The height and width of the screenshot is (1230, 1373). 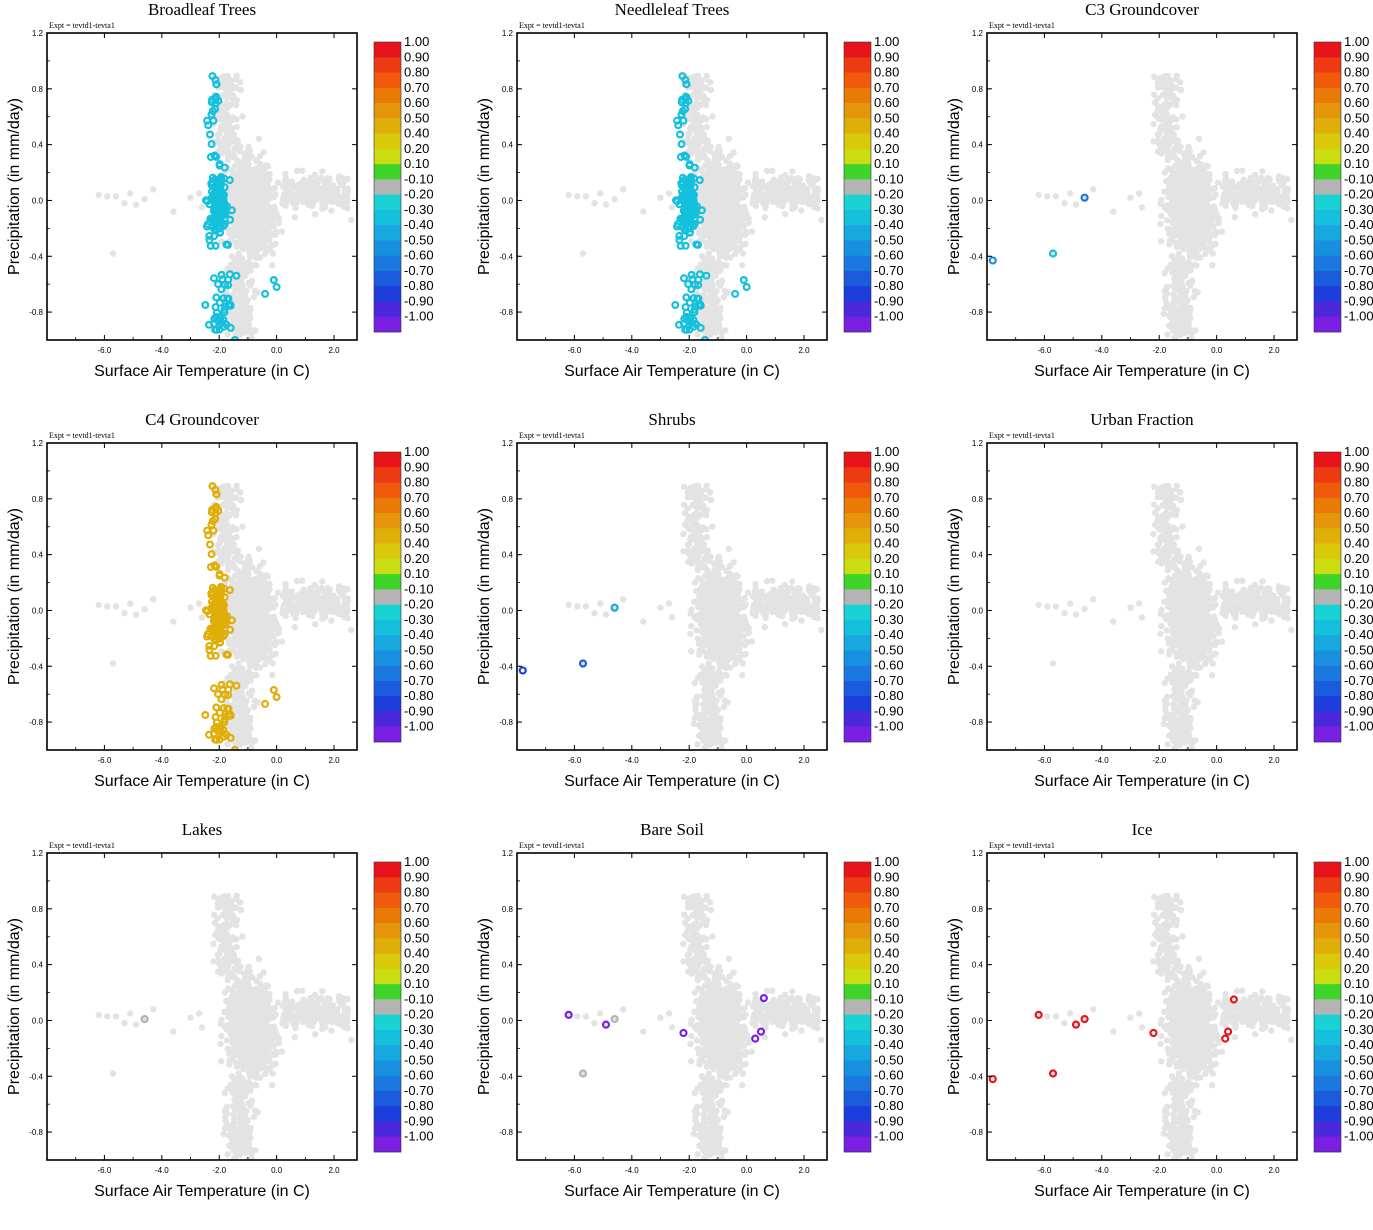 I want to click on colorbar-label: 0.20, so click(x=416, y=148).